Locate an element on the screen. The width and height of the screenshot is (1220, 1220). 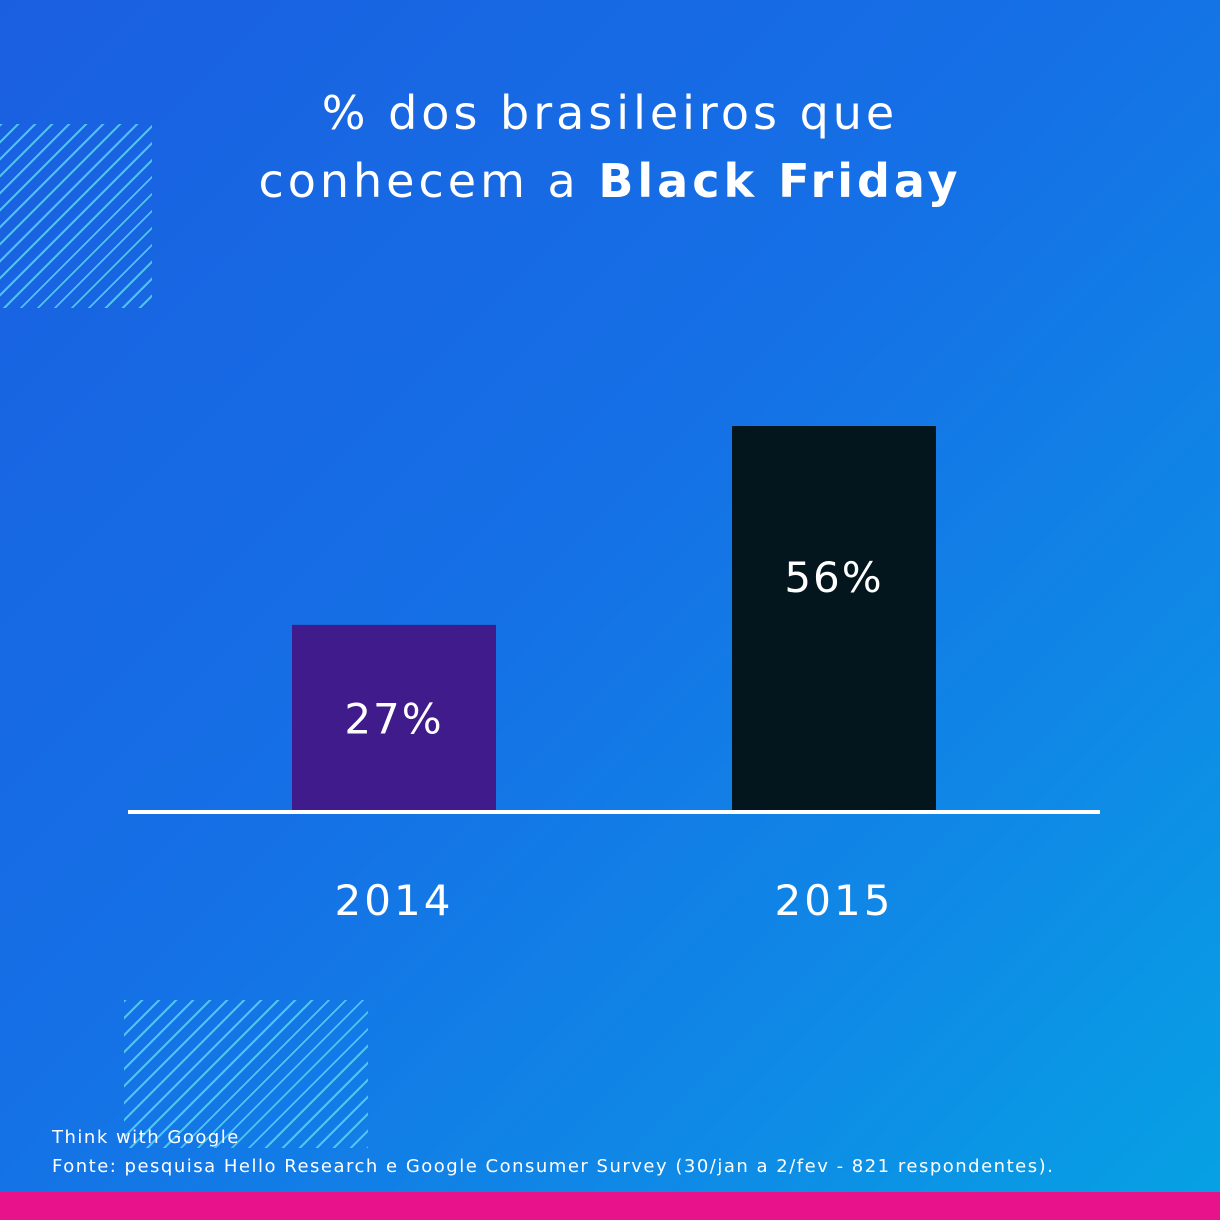
chart-title-line1: % dos brasileiros que is located at coordinates (610, 113).